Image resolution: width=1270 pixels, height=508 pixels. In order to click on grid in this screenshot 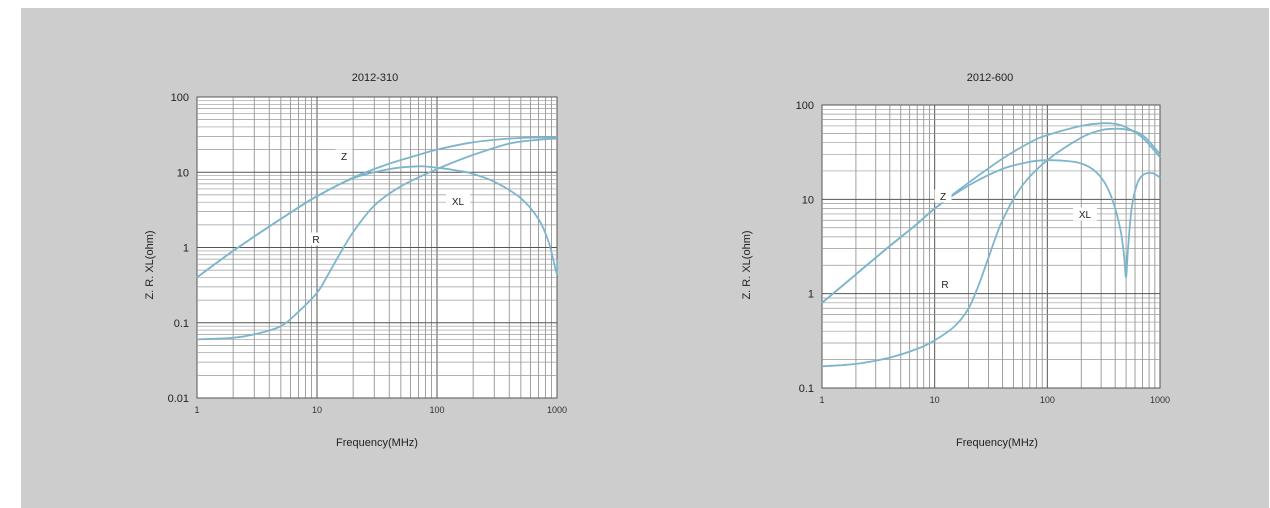, I will do `click(990, 247)`.